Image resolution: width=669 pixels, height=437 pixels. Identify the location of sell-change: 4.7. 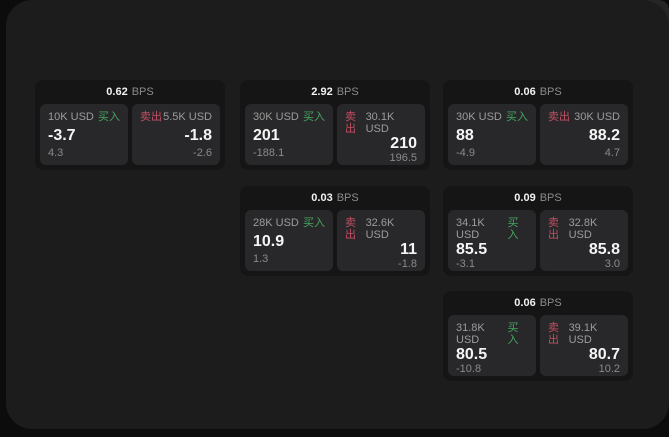
(612, 153).